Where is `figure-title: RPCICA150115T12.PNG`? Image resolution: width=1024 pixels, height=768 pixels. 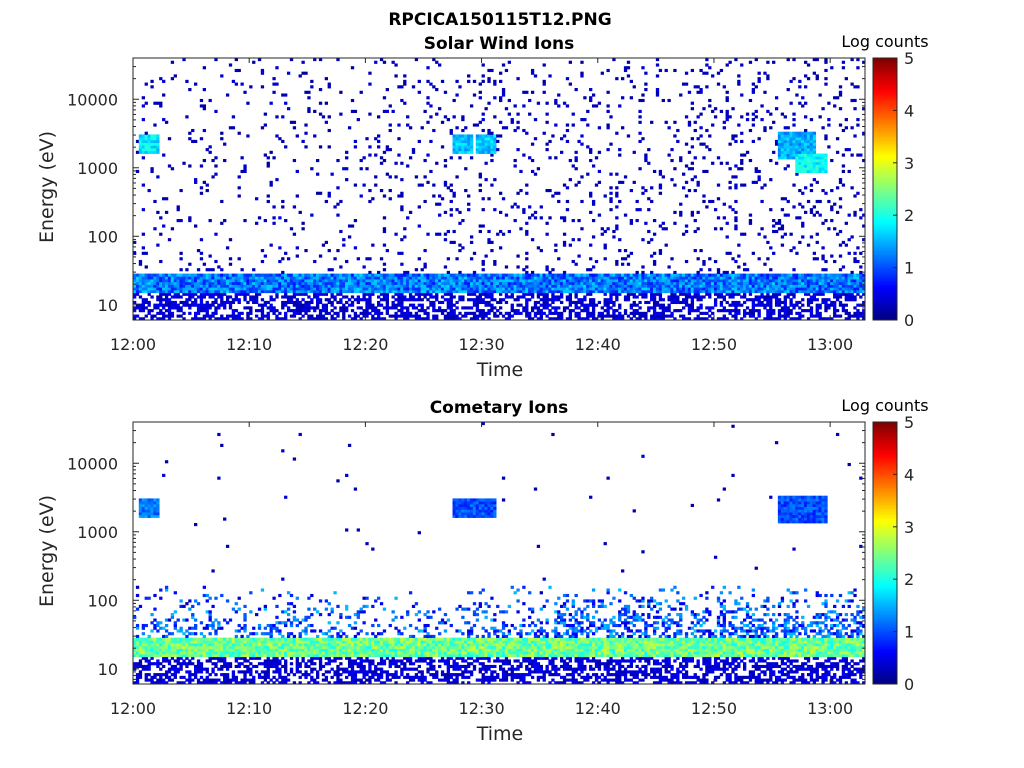
figure-title: RPCICA150115T12.PNG is located at coordinates (499, 20).